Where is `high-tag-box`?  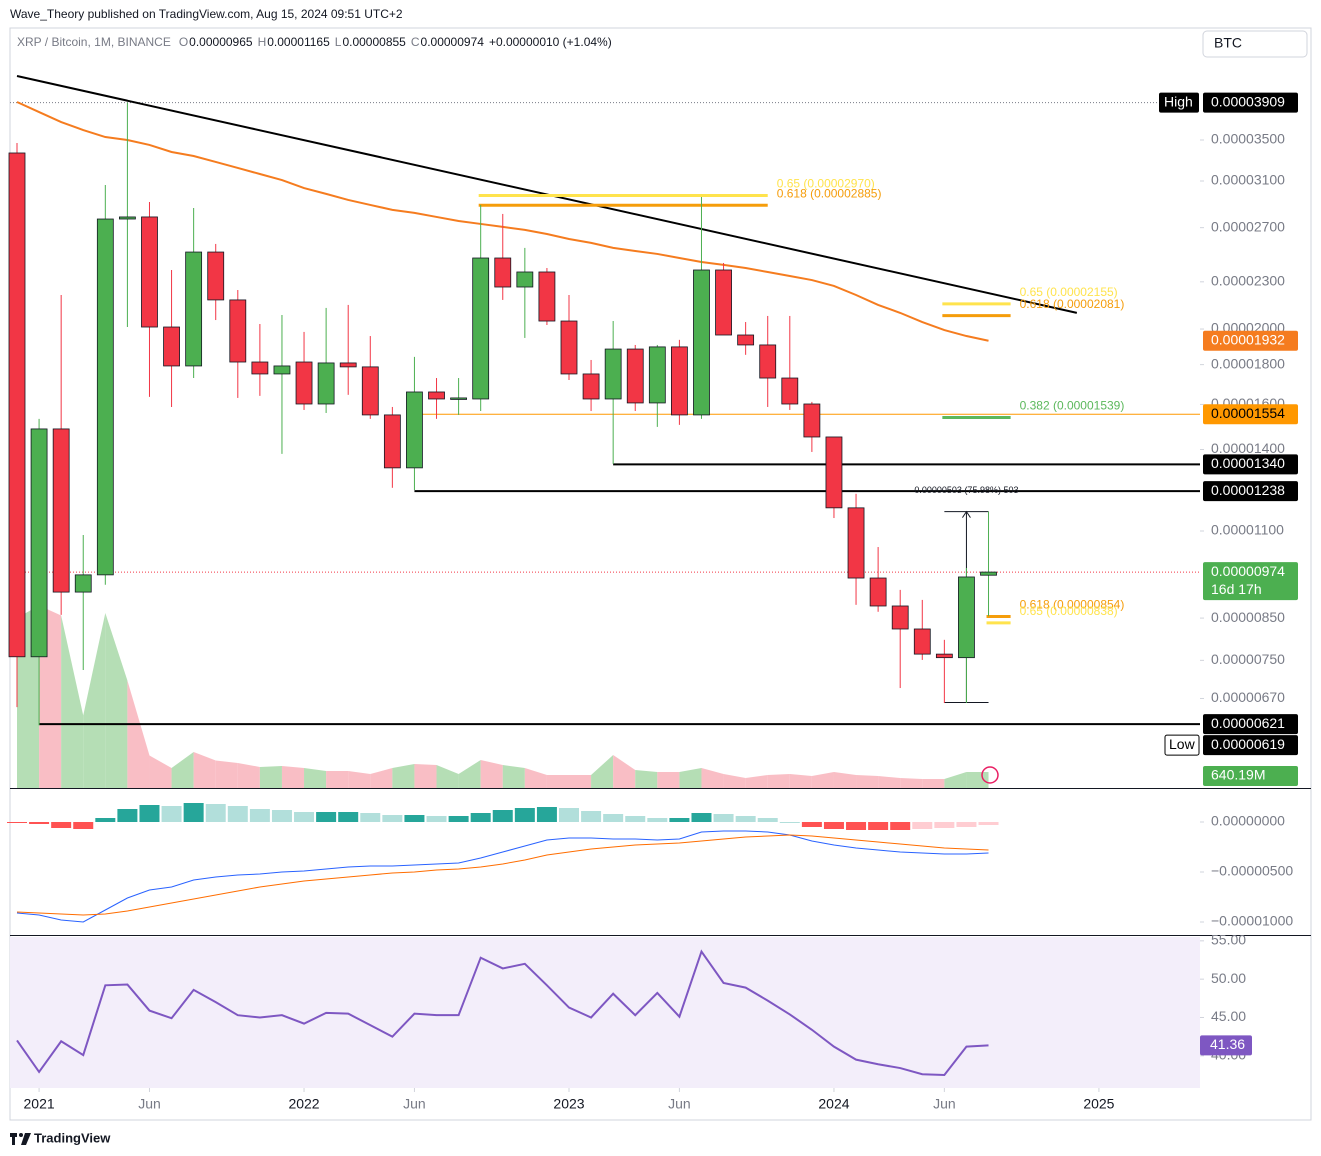 high-tag-box is located at coordinates (1179, 102).